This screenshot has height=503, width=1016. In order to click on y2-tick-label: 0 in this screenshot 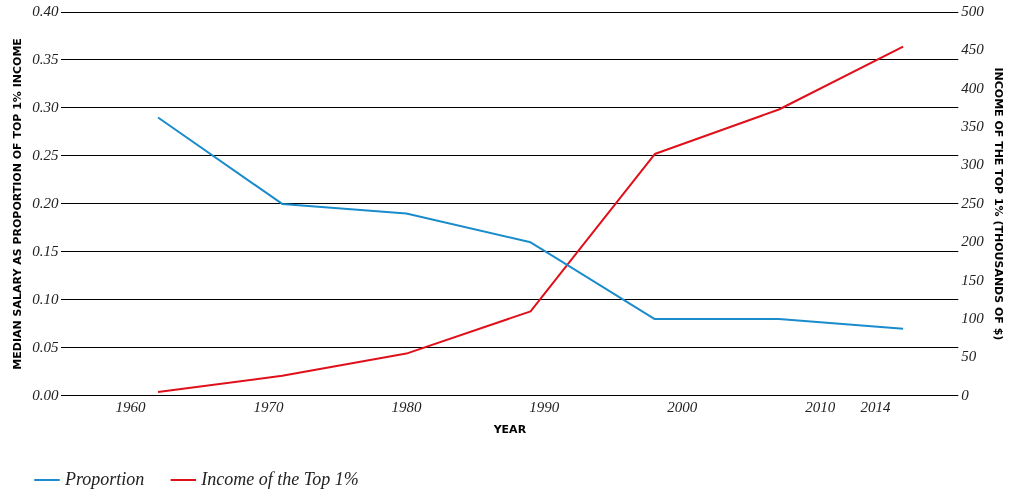, I will do `click(965, 394)`.